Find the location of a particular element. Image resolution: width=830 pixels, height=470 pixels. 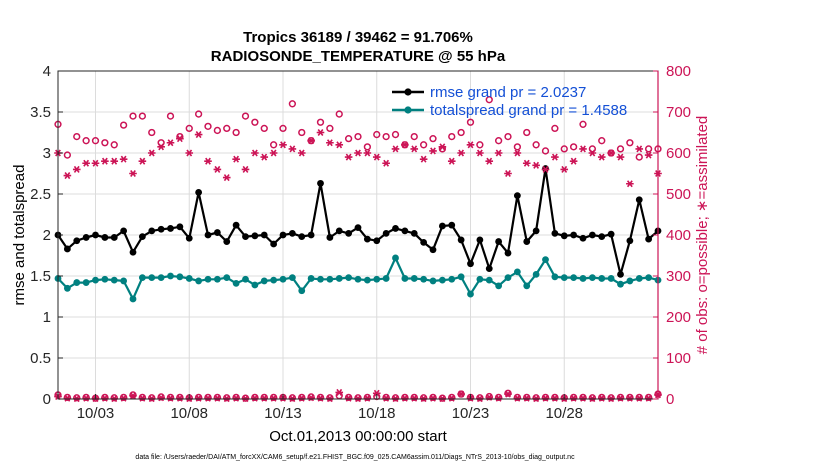

y-tick-label-left: 4 is located at coordinates (47, 71).